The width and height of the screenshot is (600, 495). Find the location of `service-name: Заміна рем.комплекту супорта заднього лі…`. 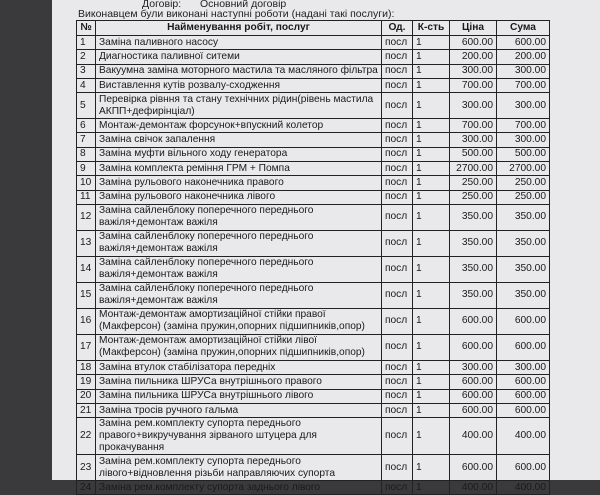

service-name: Заміна рем.комплекту супорта заднього лі… is located at coordinates (238, 487).